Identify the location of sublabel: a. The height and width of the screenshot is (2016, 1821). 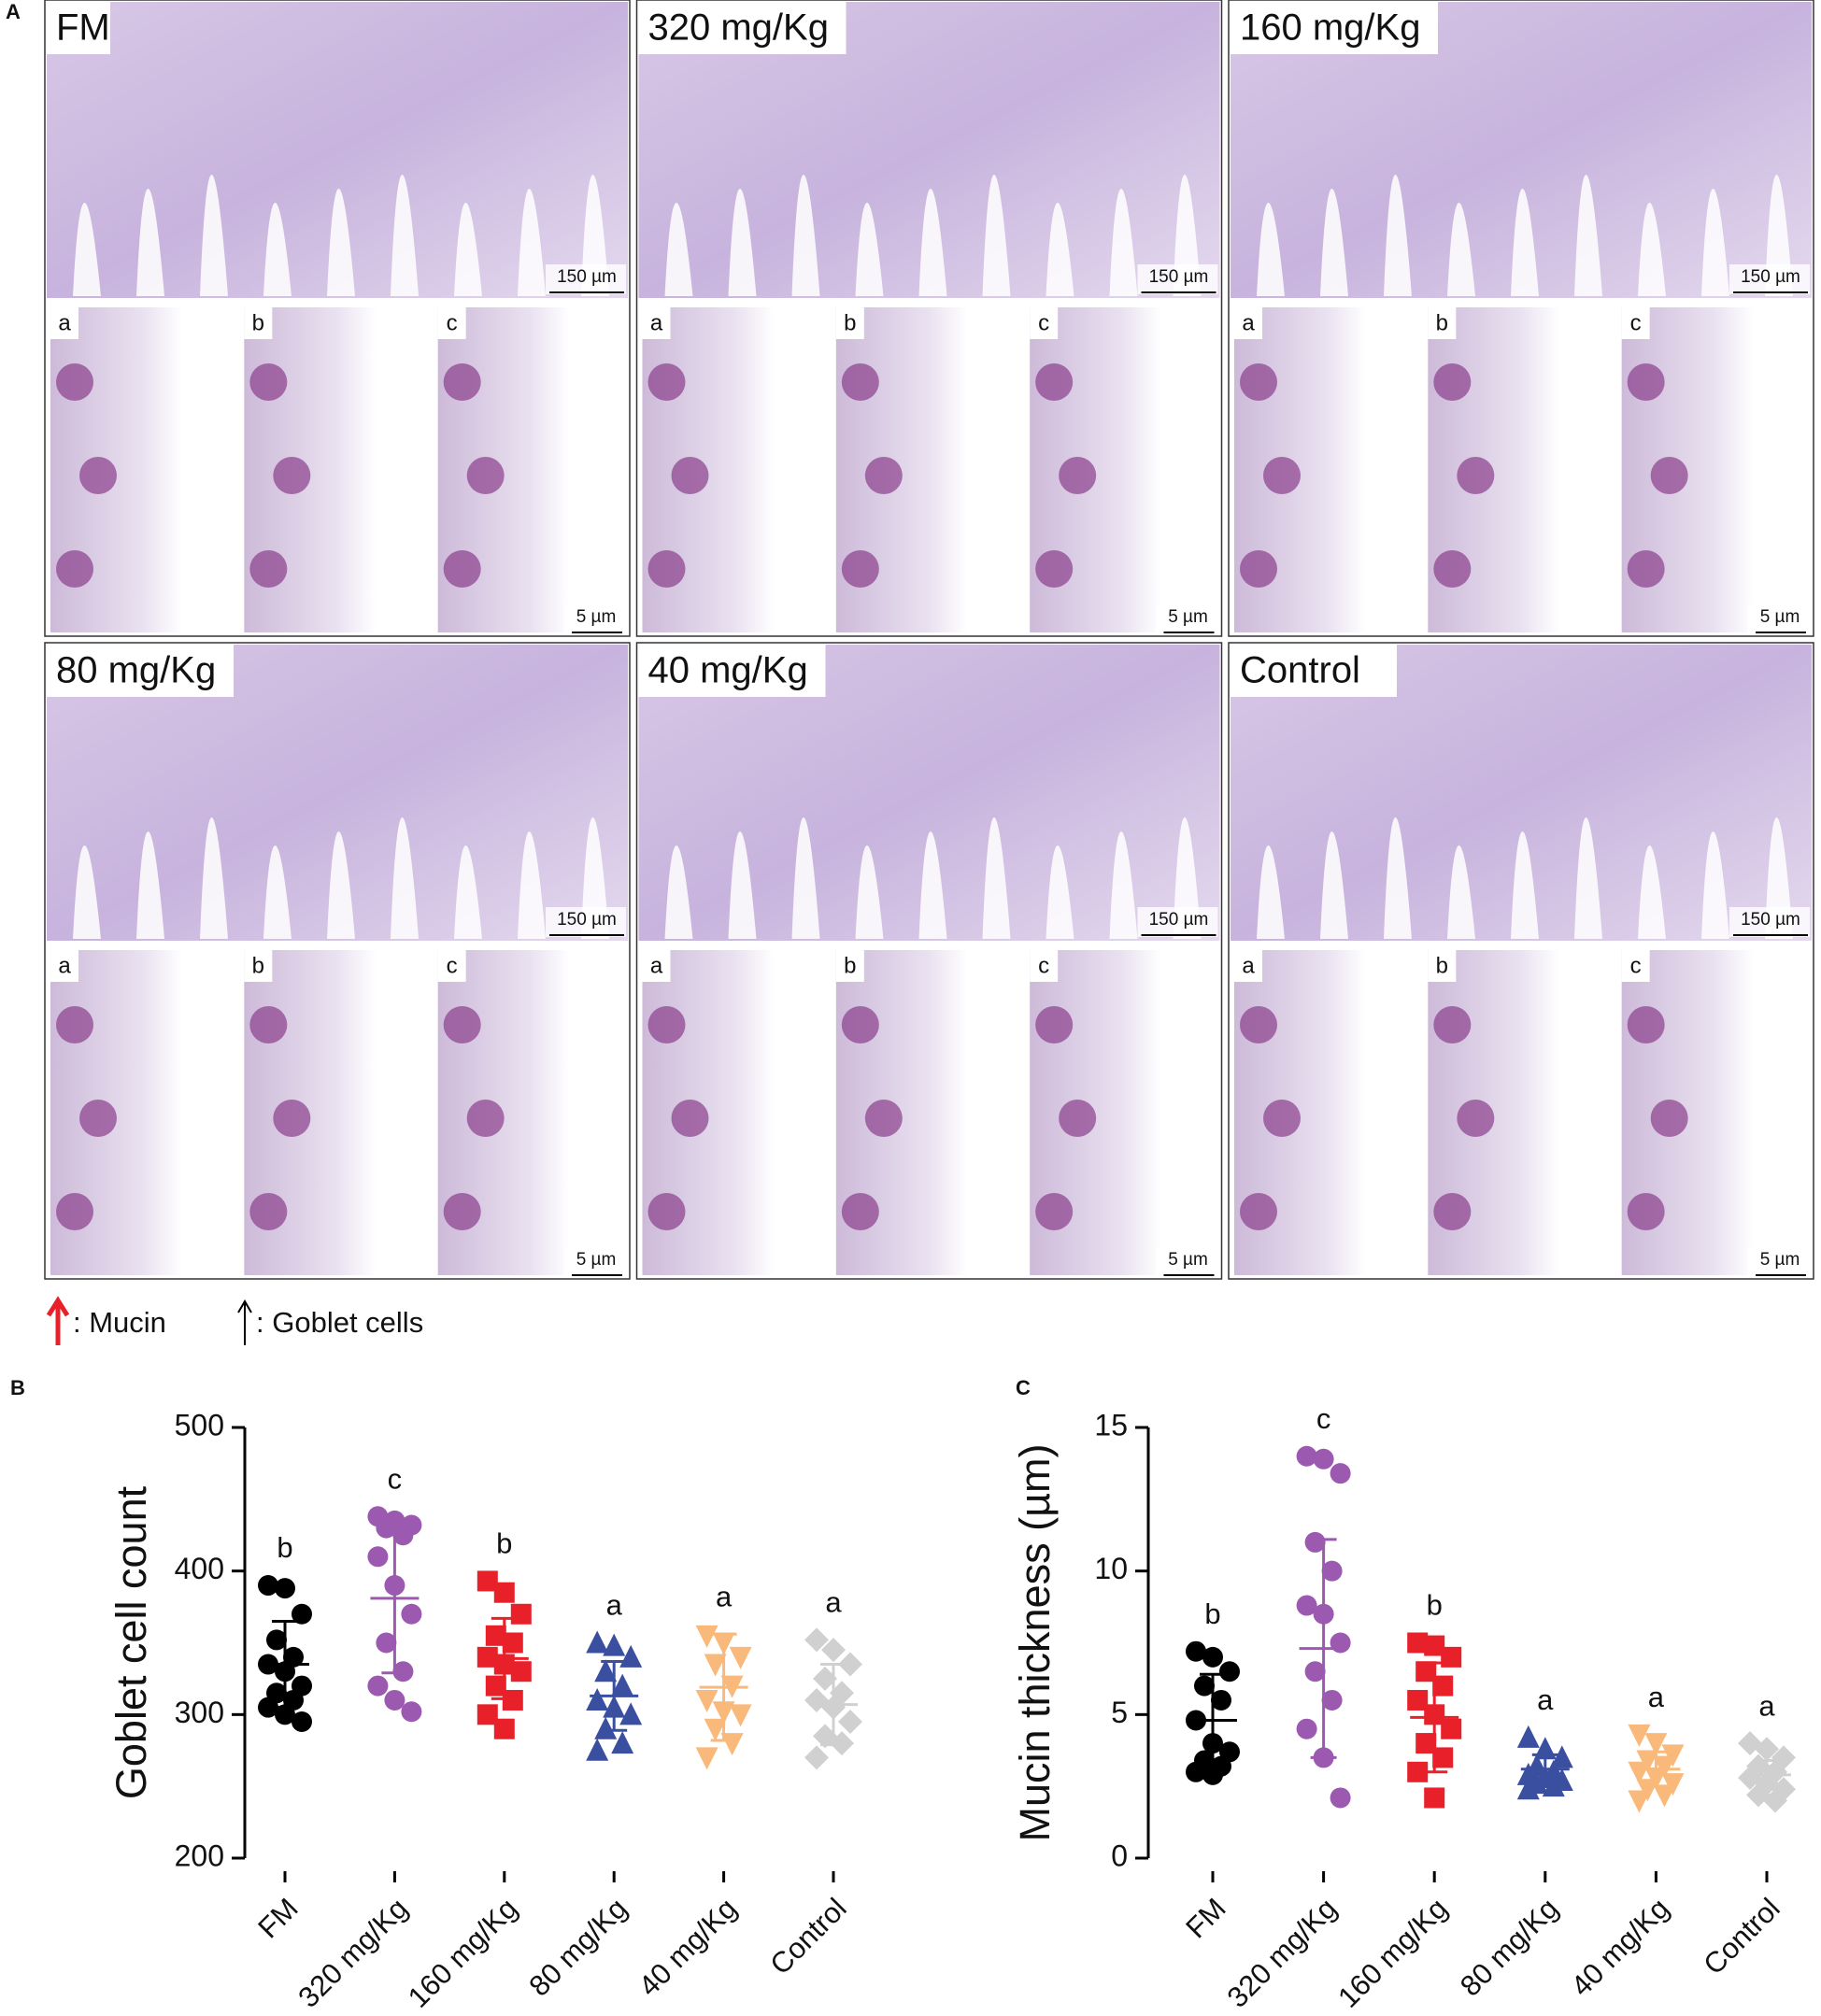
(657, 322).